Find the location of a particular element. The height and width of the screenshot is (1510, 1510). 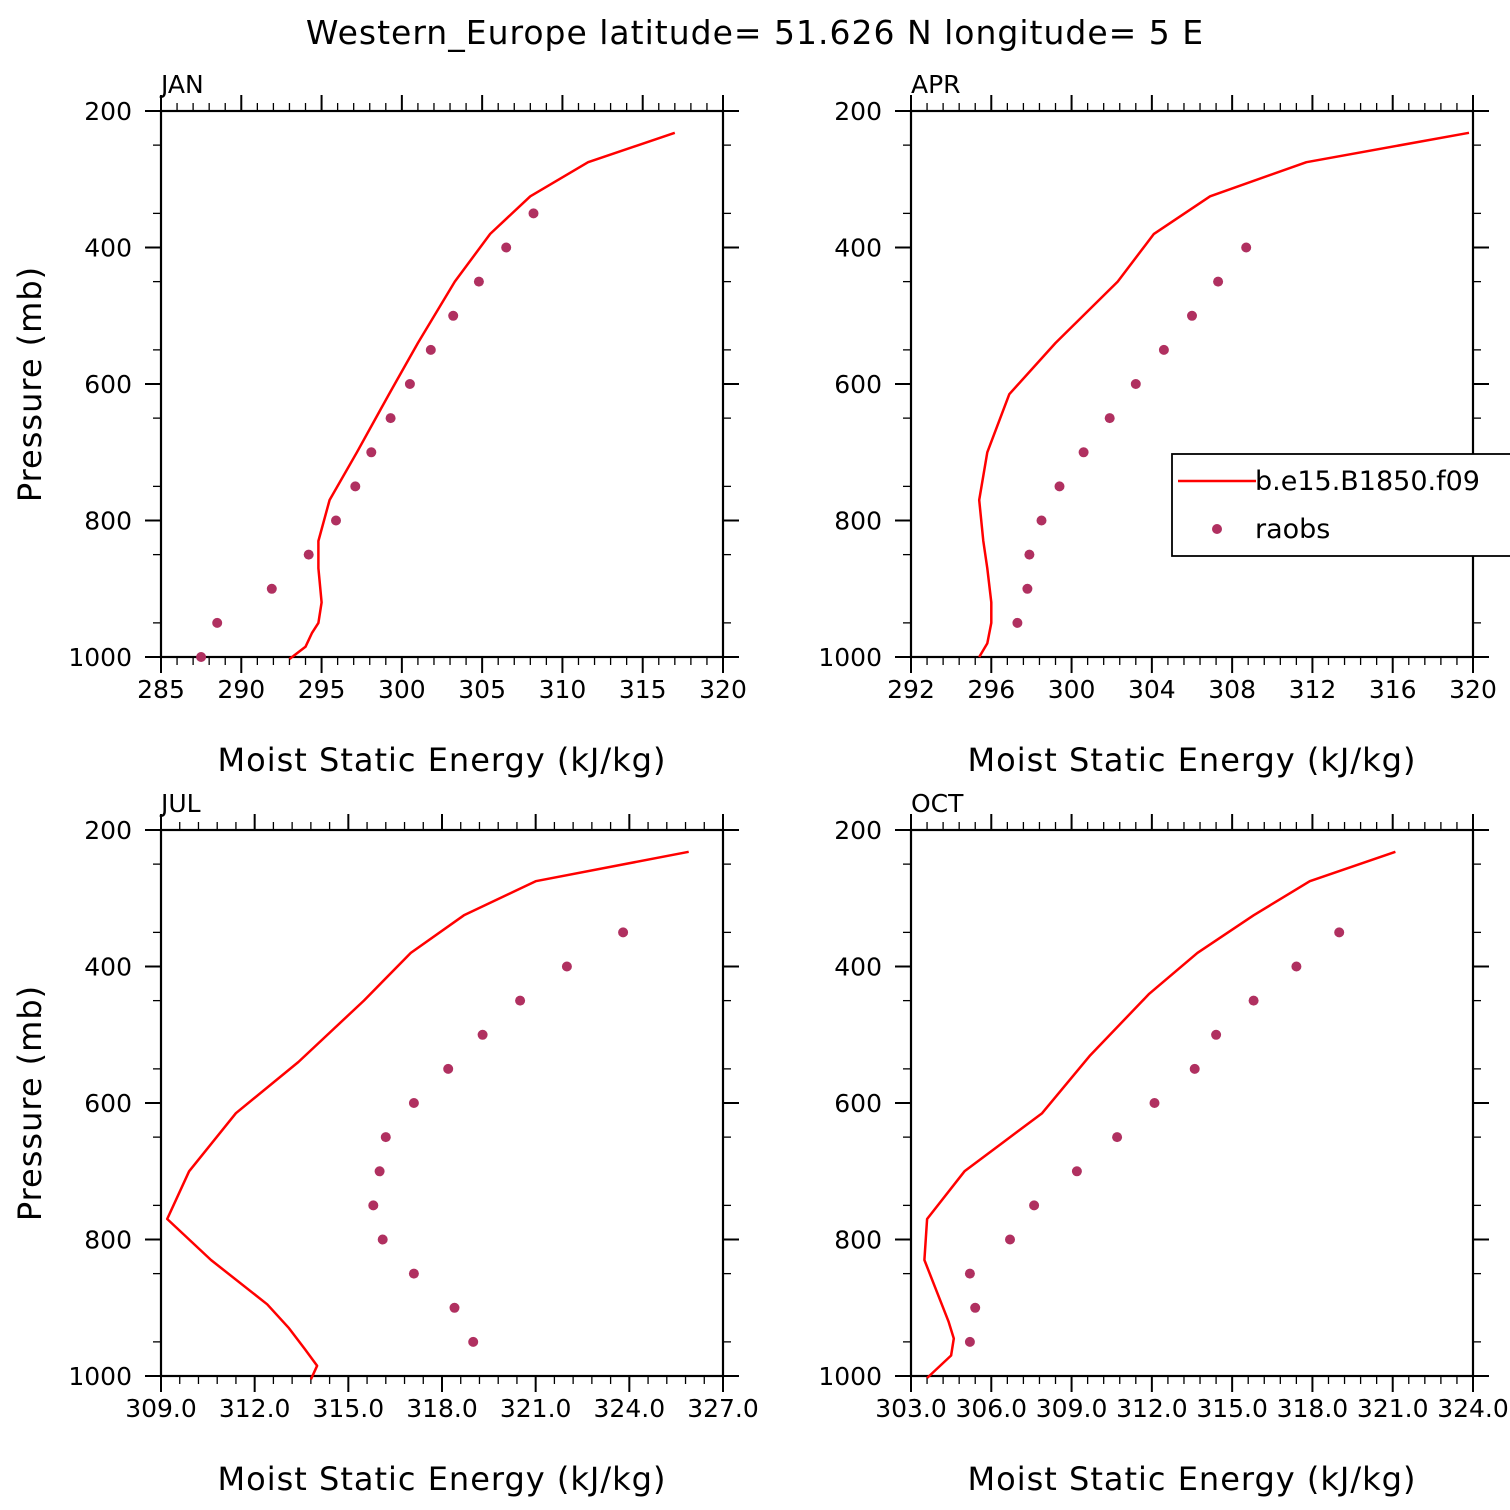

x-tick-label: 303.0 is located at coordinates (911, 1408).